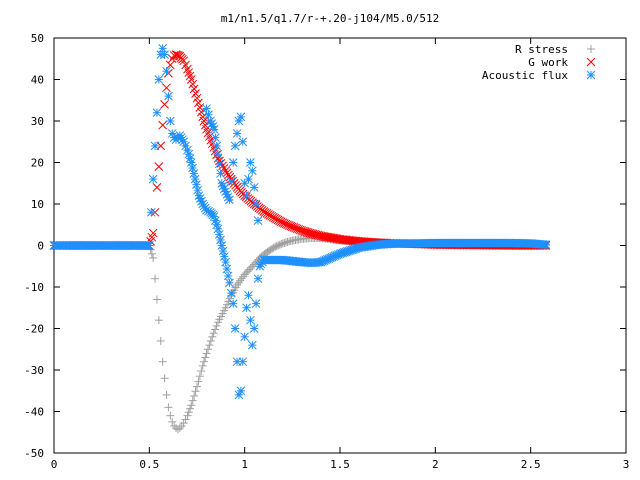 This screenshot has width=640, height=480. What do you see at coordinates (626, 464) in the screenshot?
I see `x-tick-label: 3` at bounding box center [626, 464].